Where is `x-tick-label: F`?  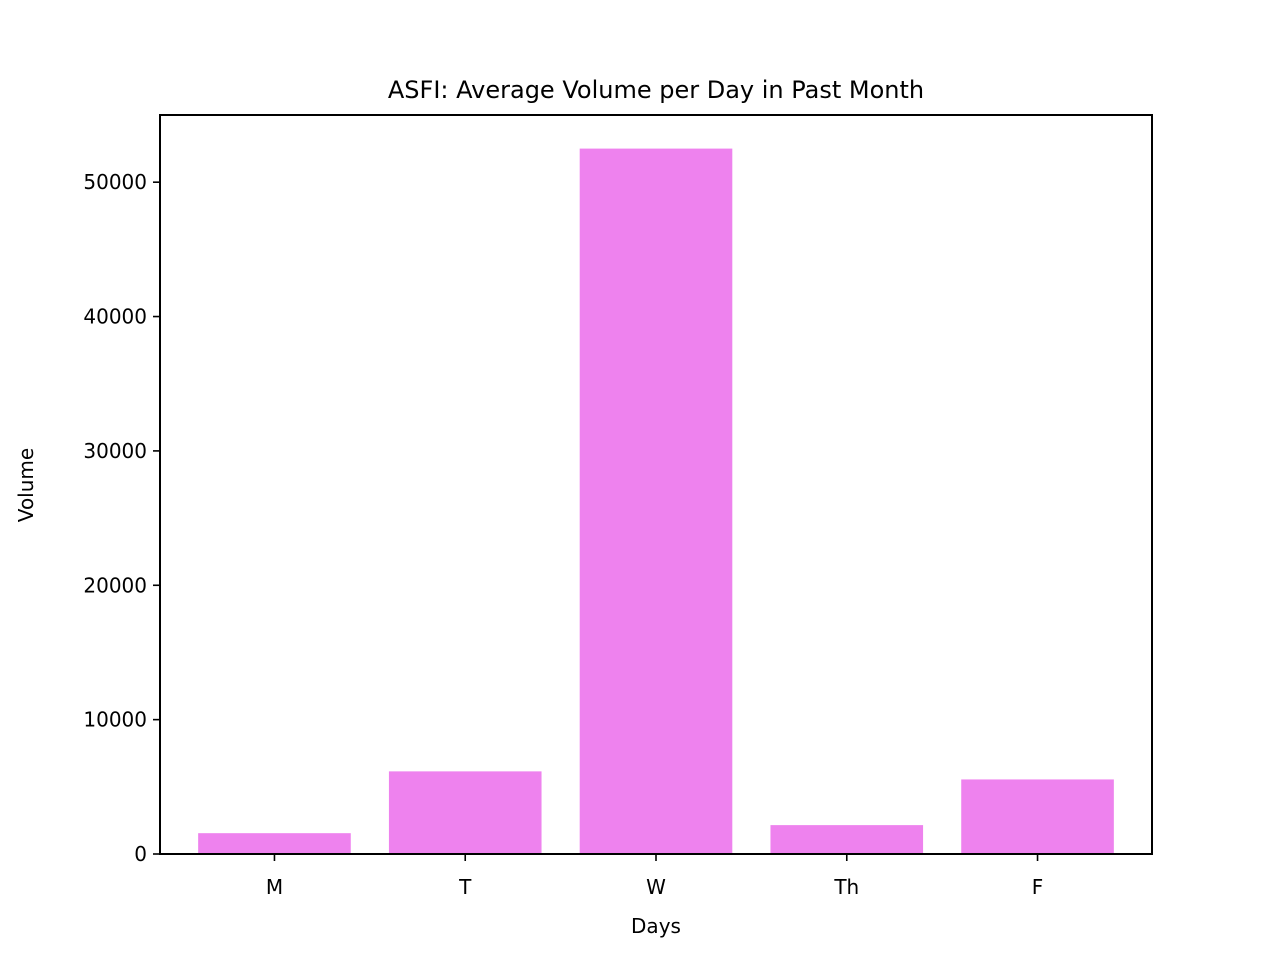 x-tick-label: F is located at coordinates (1038, 887).